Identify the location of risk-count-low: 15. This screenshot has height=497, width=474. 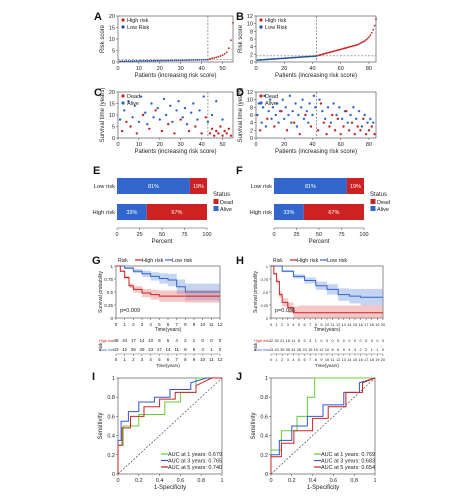
(316, 350).